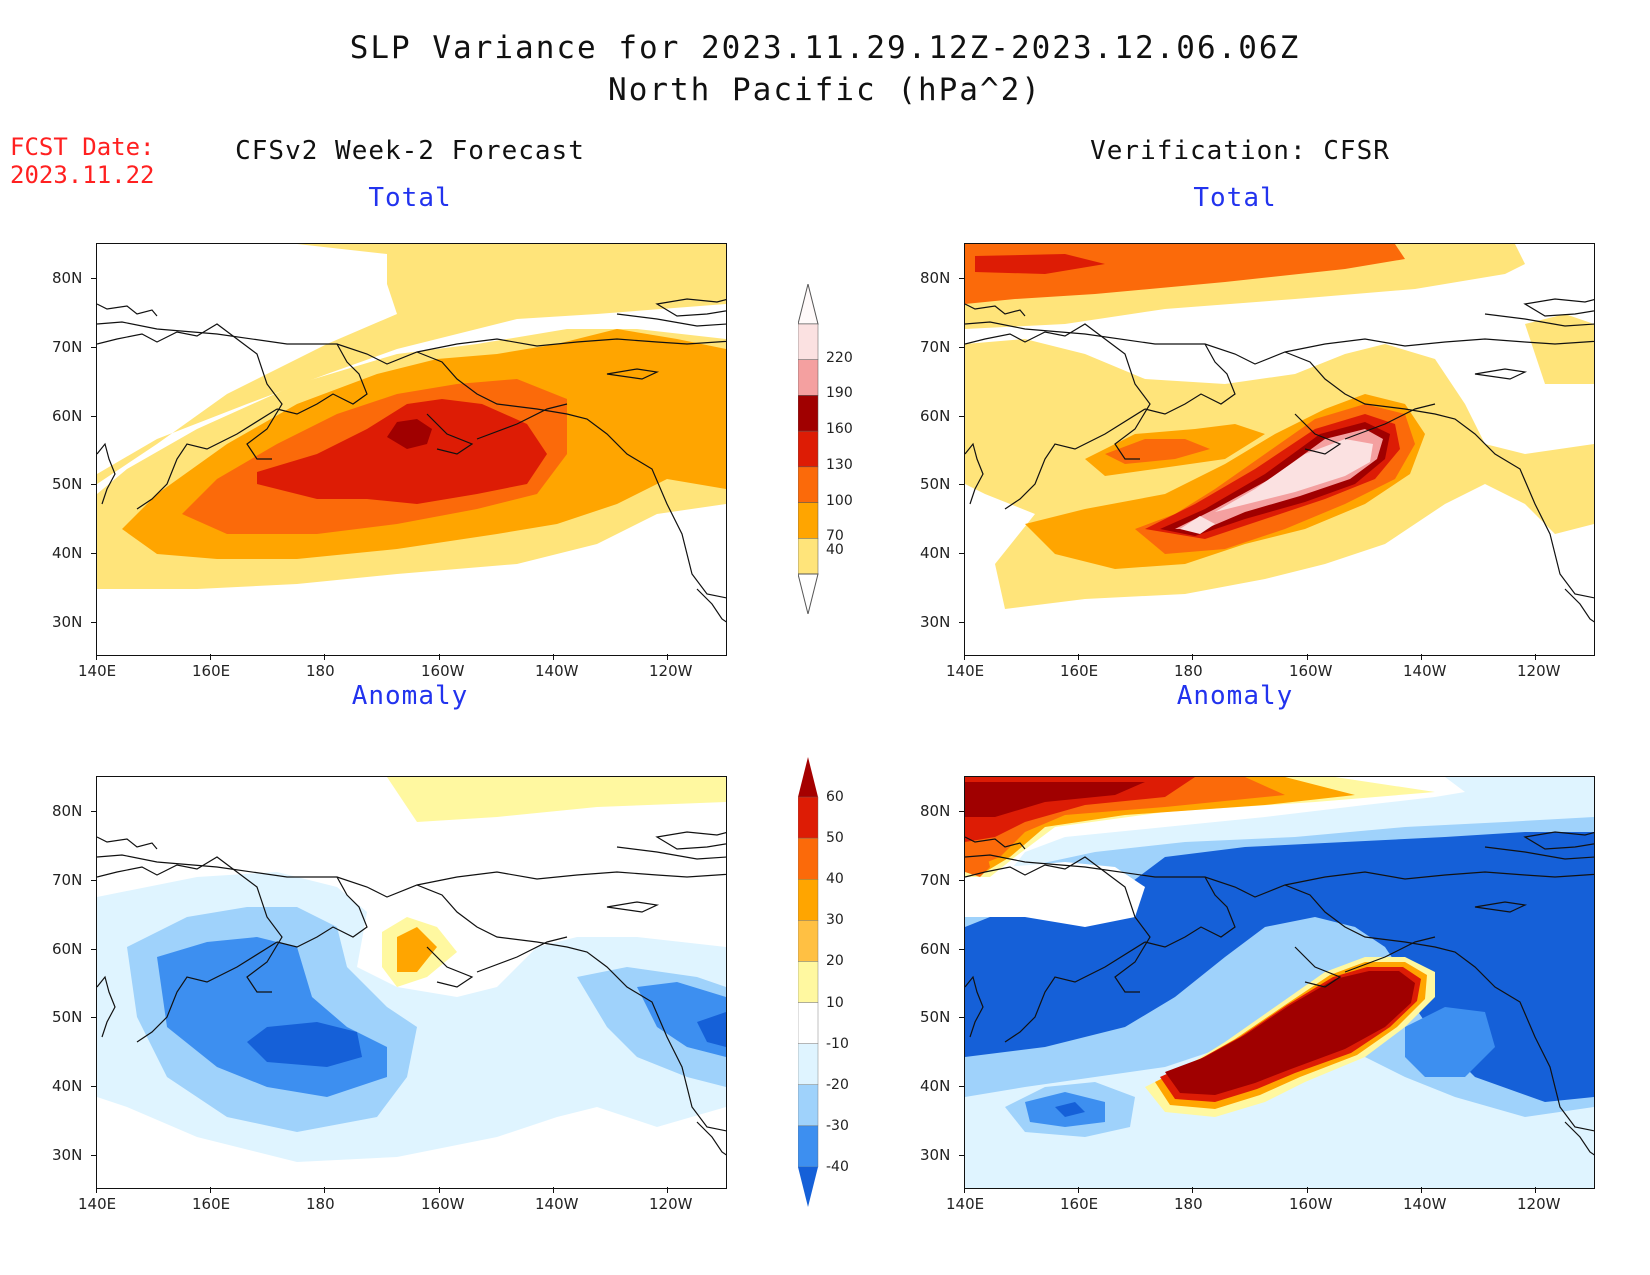 This screenshot has height=1275, width=1650. Describe the element at coordinates (837, 1084) in the screenshot. I see `anomaly-colorbar-label: -20` at that location.